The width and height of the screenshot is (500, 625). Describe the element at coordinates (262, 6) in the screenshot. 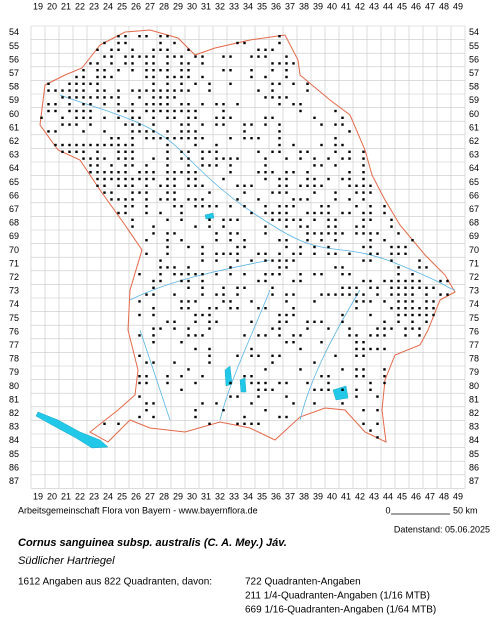

I see `column-label: 35` at that location.